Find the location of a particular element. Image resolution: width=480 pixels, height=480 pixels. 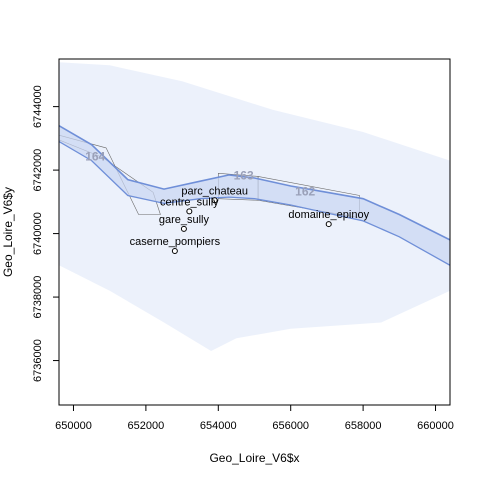

zone-label: 163 is located at coordinates (244, 176).